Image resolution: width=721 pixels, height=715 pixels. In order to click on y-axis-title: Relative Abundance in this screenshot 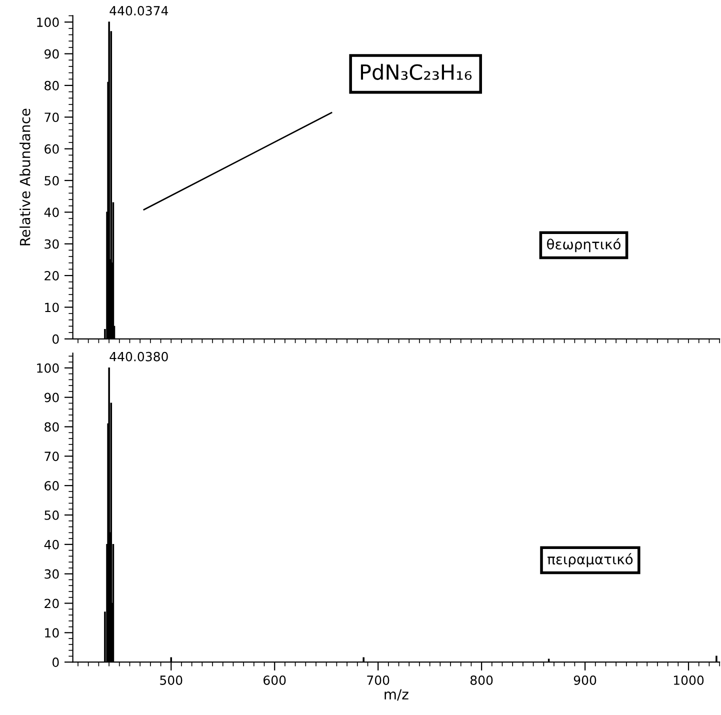, I will do `click(25, 177)`.